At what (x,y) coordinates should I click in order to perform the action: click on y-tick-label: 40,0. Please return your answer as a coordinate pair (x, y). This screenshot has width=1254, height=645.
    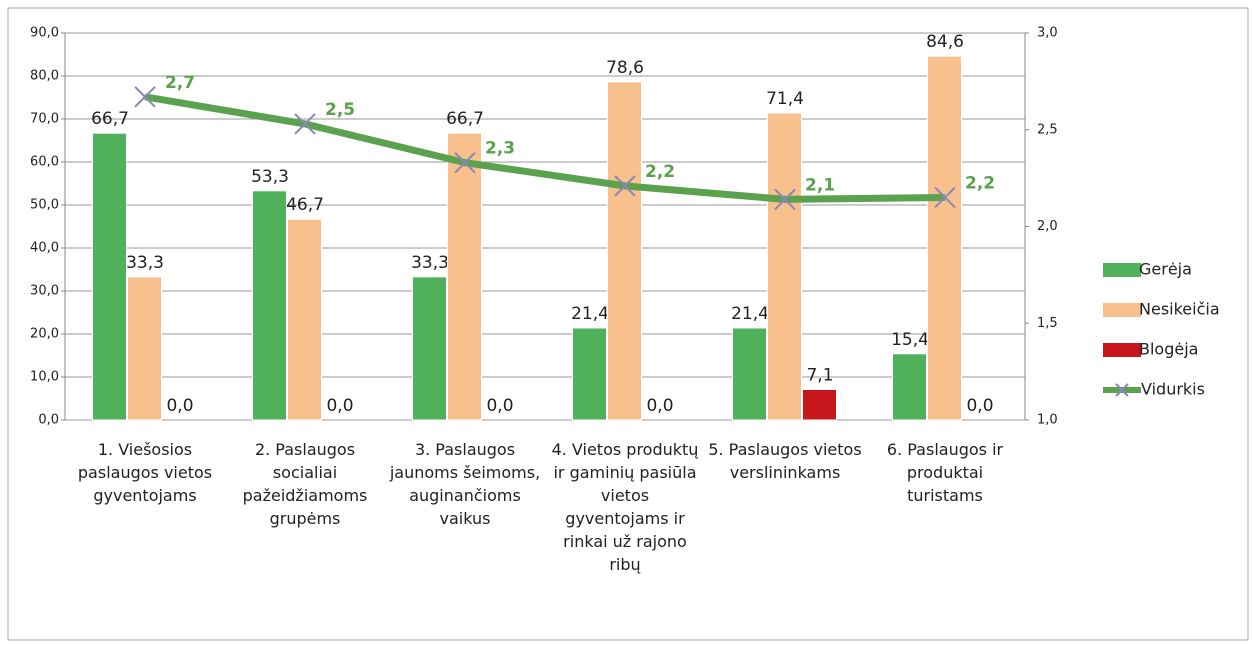
    Looking at the image, I should click on (44, 248).